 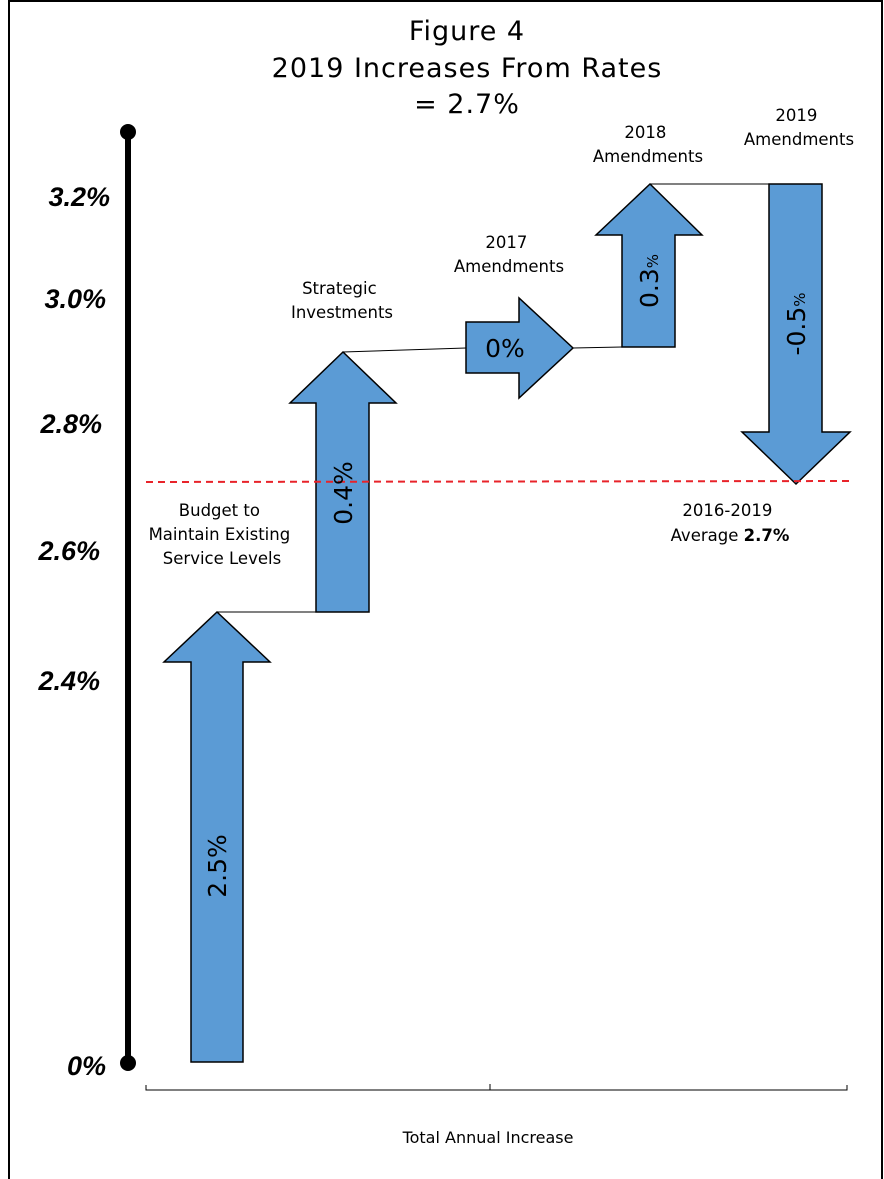 What do you see at coordinates (217, 866) in the screenshot?
I see `step-value-label: 2.5%` at bounding box center [217, 866].